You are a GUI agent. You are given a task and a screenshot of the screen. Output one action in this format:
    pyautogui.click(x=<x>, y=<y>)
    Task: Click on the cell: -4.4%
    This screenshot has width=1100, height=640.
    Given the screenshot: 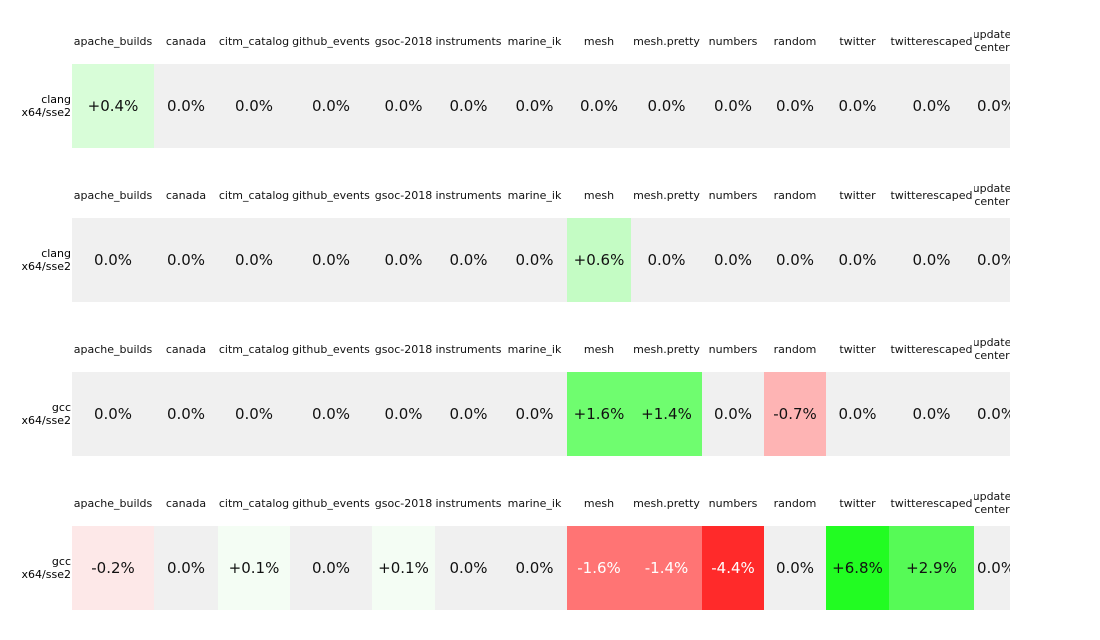 What is the action you would take?
    pyautogui.click(x=733, y=568)
    